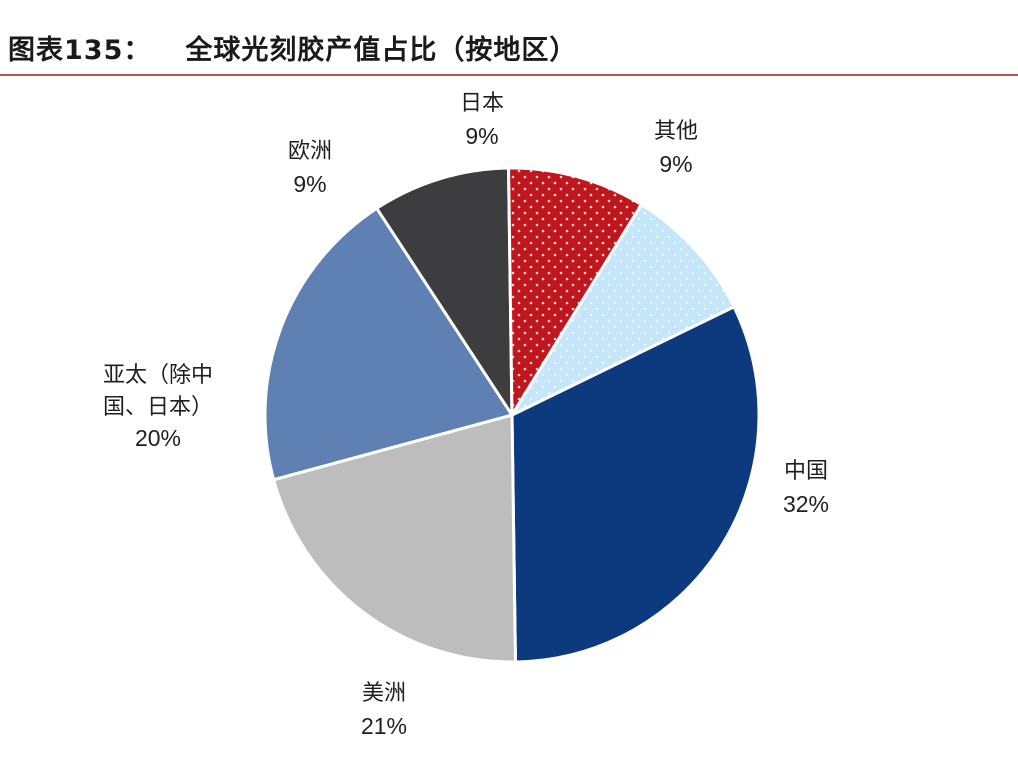  What do you see at coordinates (158, 407) in the screenshot?
I see `slice-label: 国、日本）` at bounding box center [158, 407].